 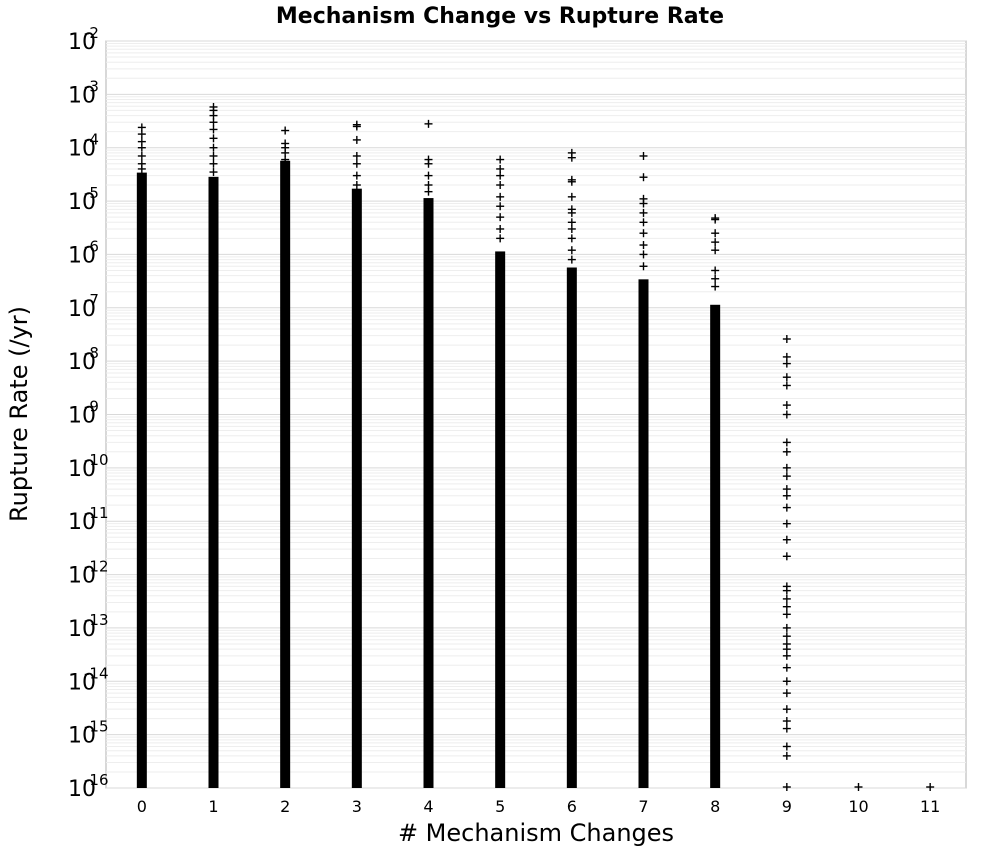 I want to click on y-tick-exponent: -2, so click(x=91, y=33).